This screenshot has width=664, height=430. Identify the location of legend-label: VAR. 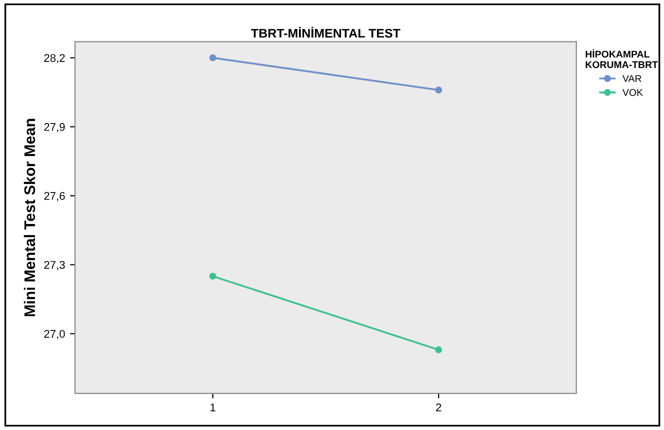
(632, 78).